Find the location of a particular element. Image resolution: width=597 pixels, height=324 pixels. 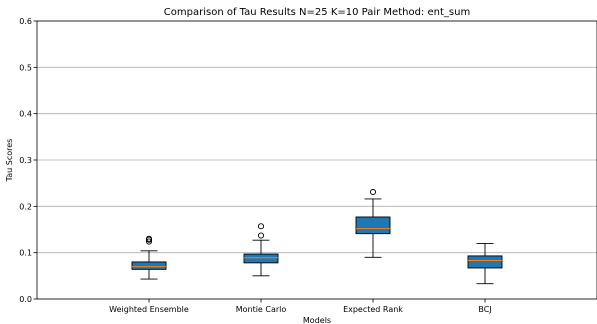

x-tick-label: BCJ is located at coordinates (484, 309).